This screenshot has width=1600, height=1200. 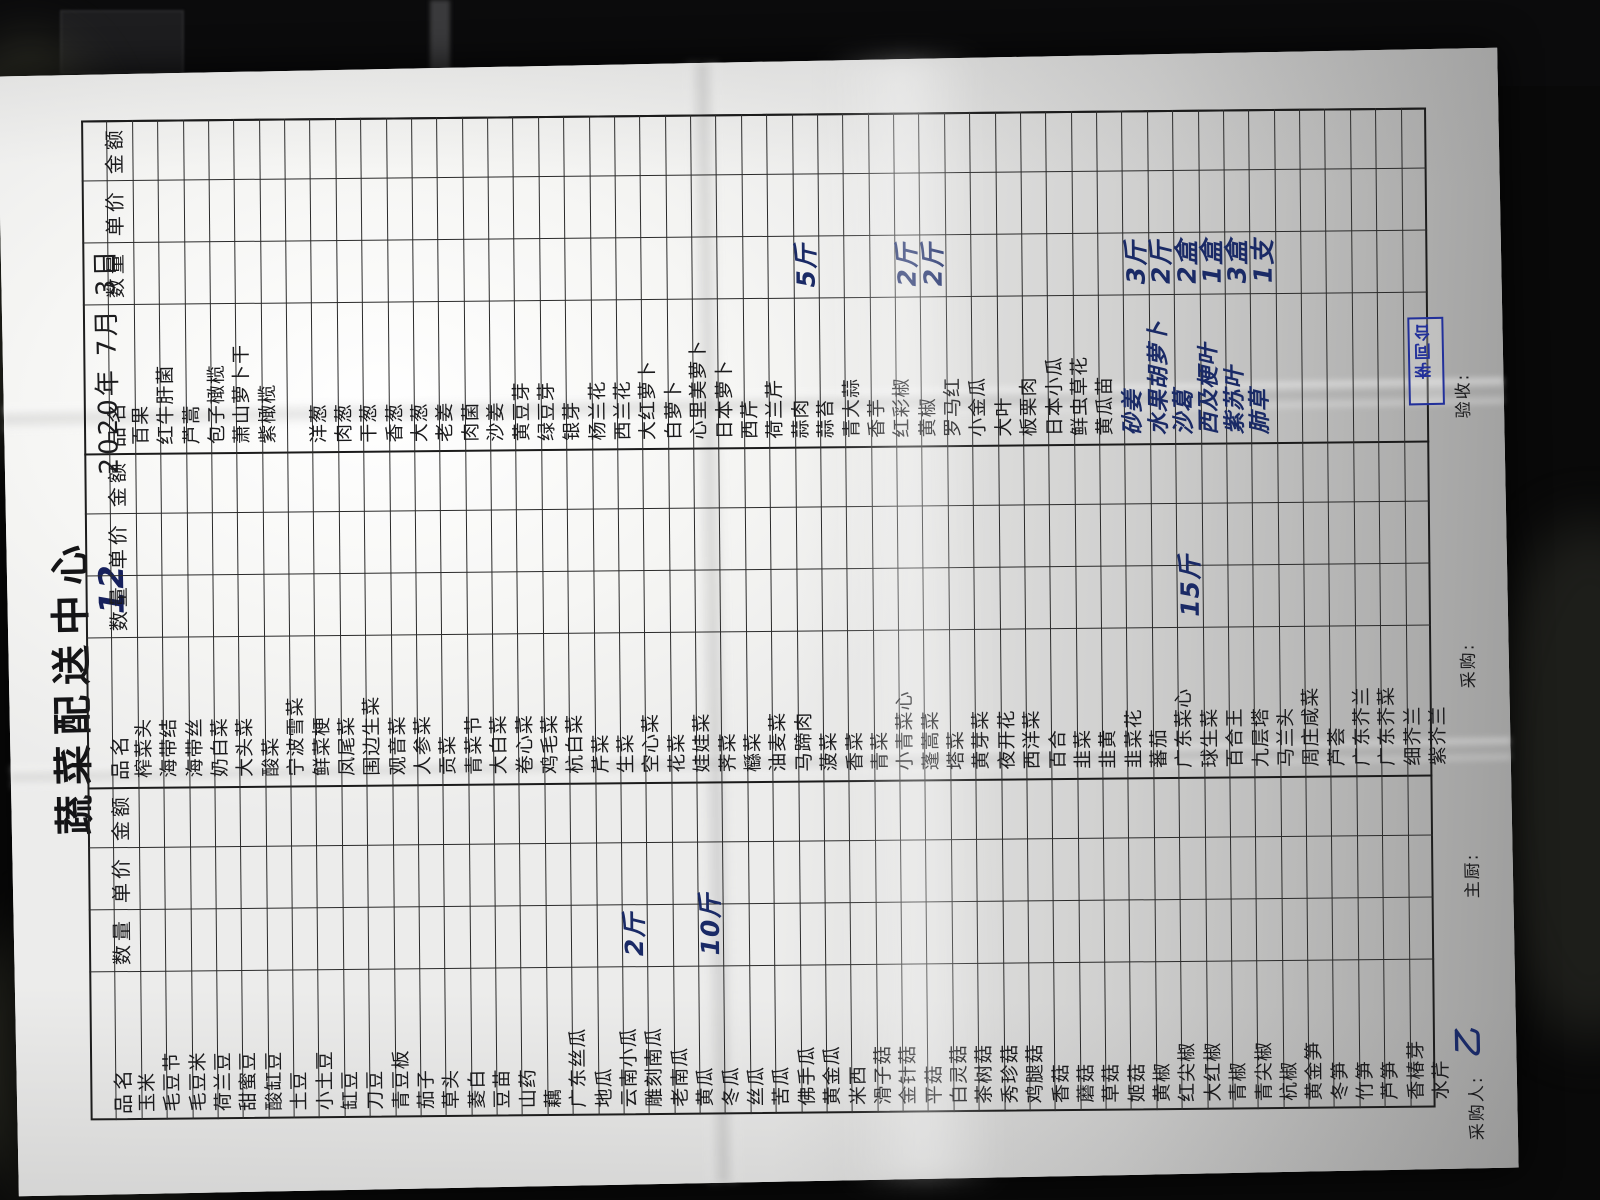 I want to click on product-name-cell: 酸缸豆, so click(x=274, y=1080).